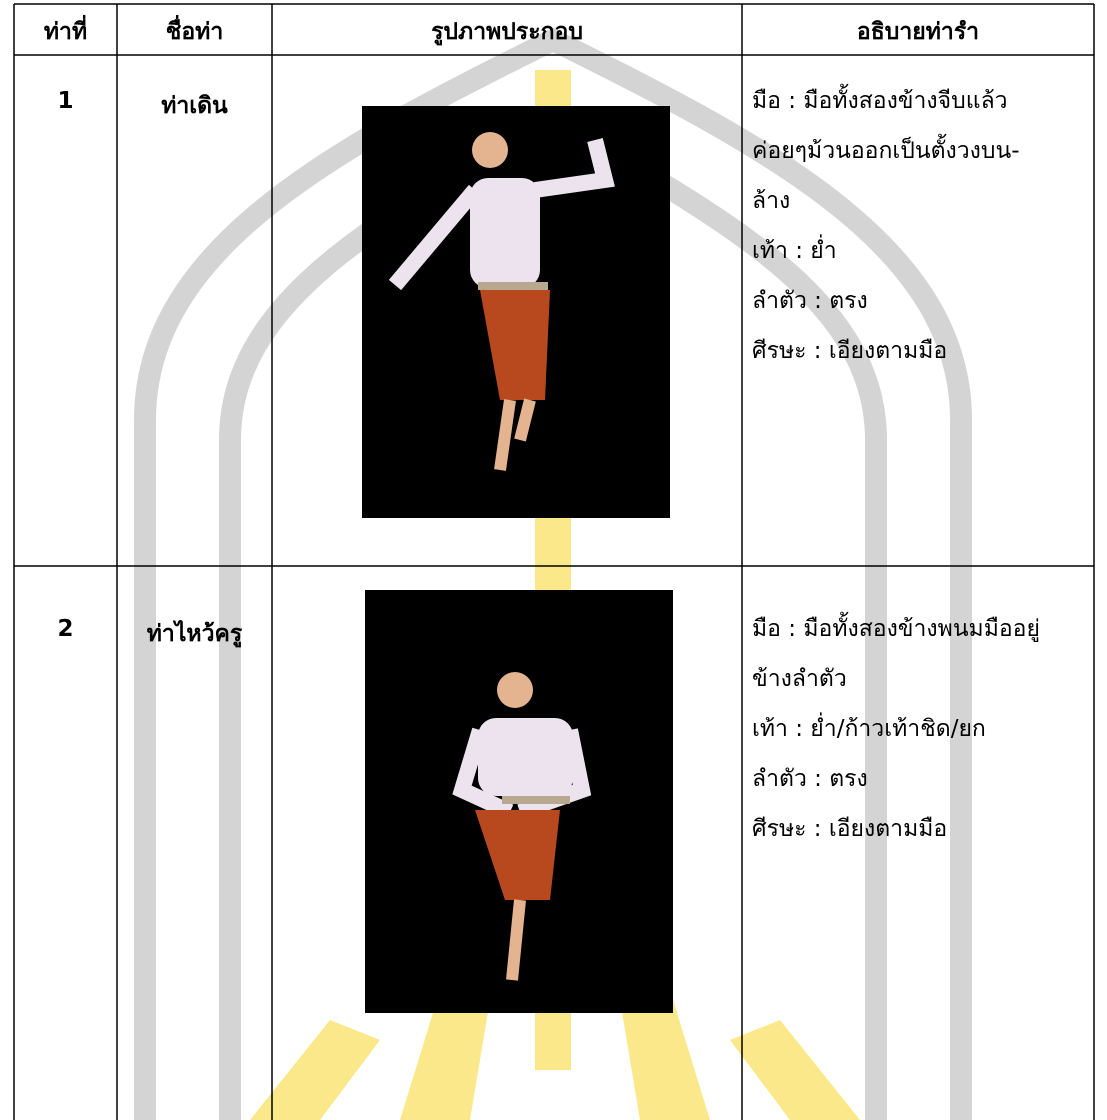 This screenshot has width=1107, height=1120. What do you see at coordinates (799, 679) in the screenshot?
I see `description-line: ข้างลำตัว` at bounding box center [799, 679].